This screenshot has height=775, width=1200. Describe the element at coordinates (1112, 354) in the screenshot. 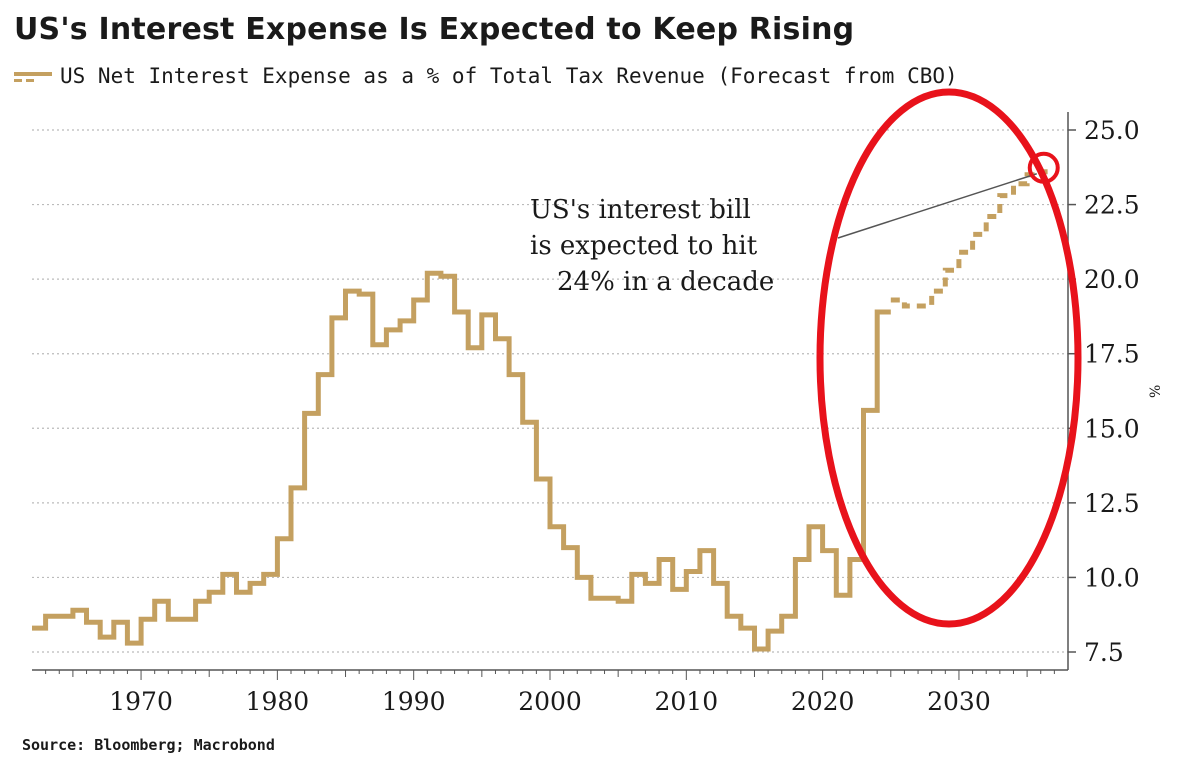

I see `y-tick-label: 17.5` at that location.